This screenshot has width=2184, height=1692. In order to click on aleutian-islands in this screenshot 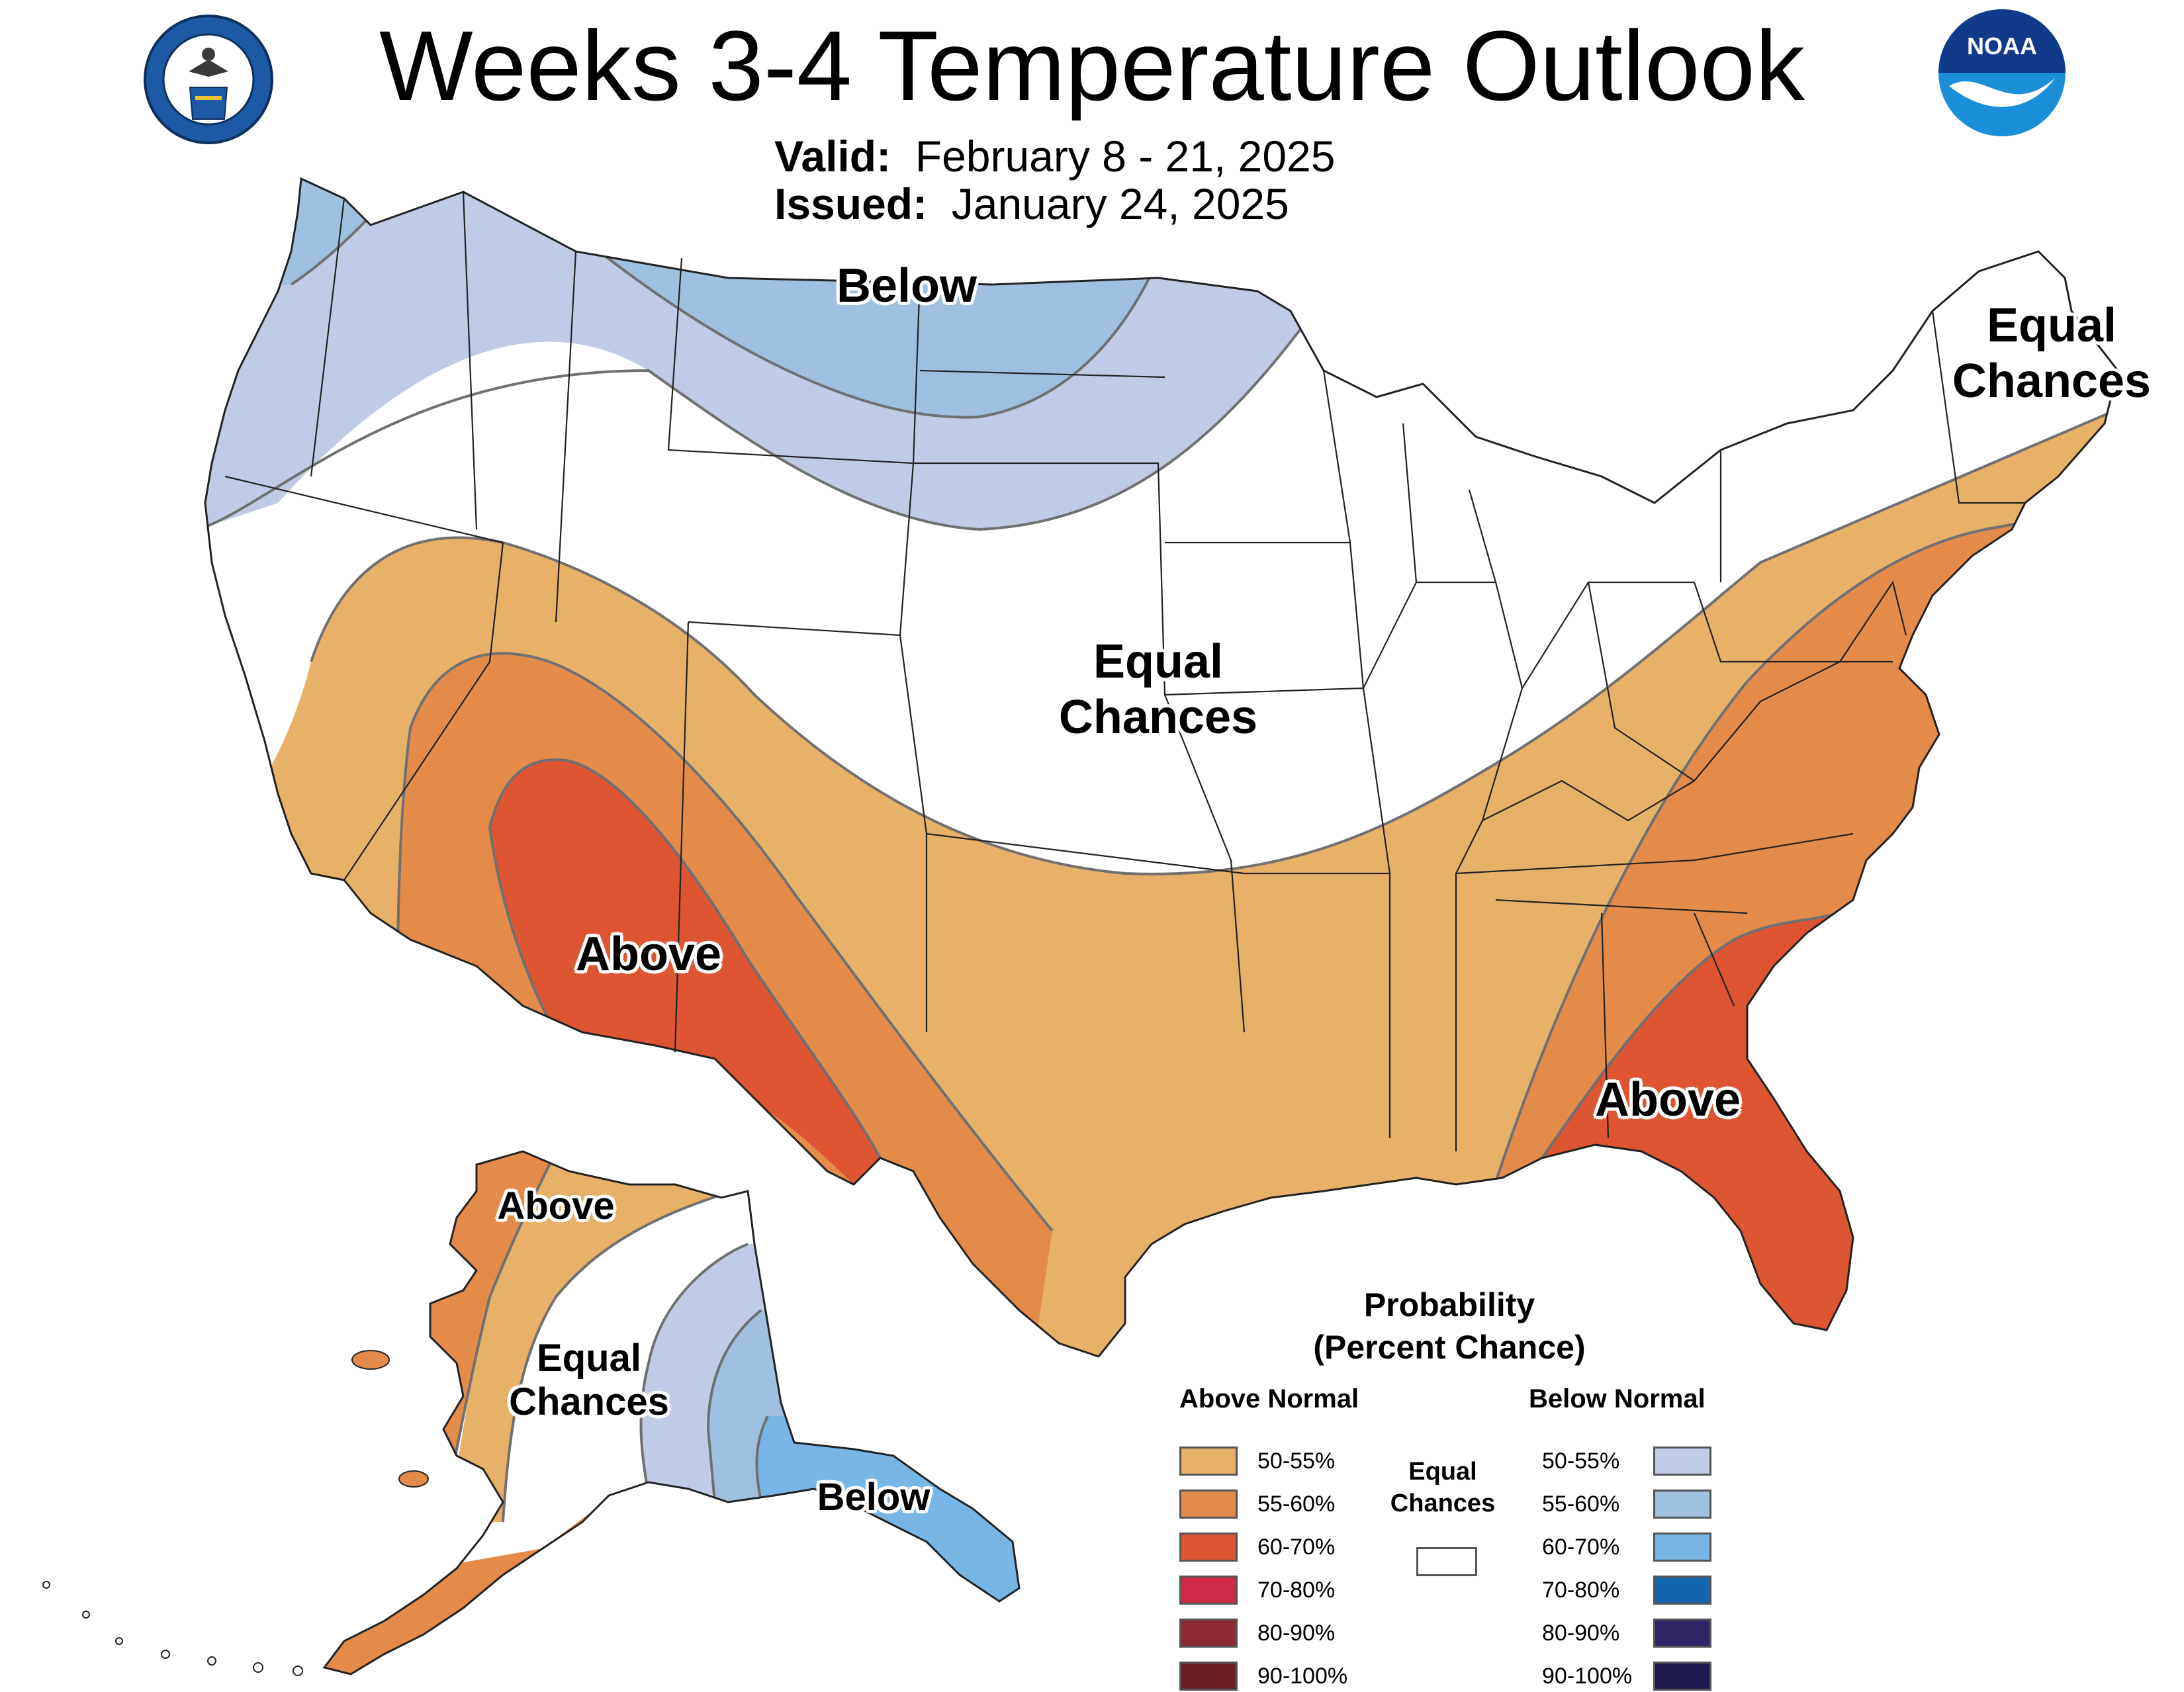, I will do `click(172, 1628)`.